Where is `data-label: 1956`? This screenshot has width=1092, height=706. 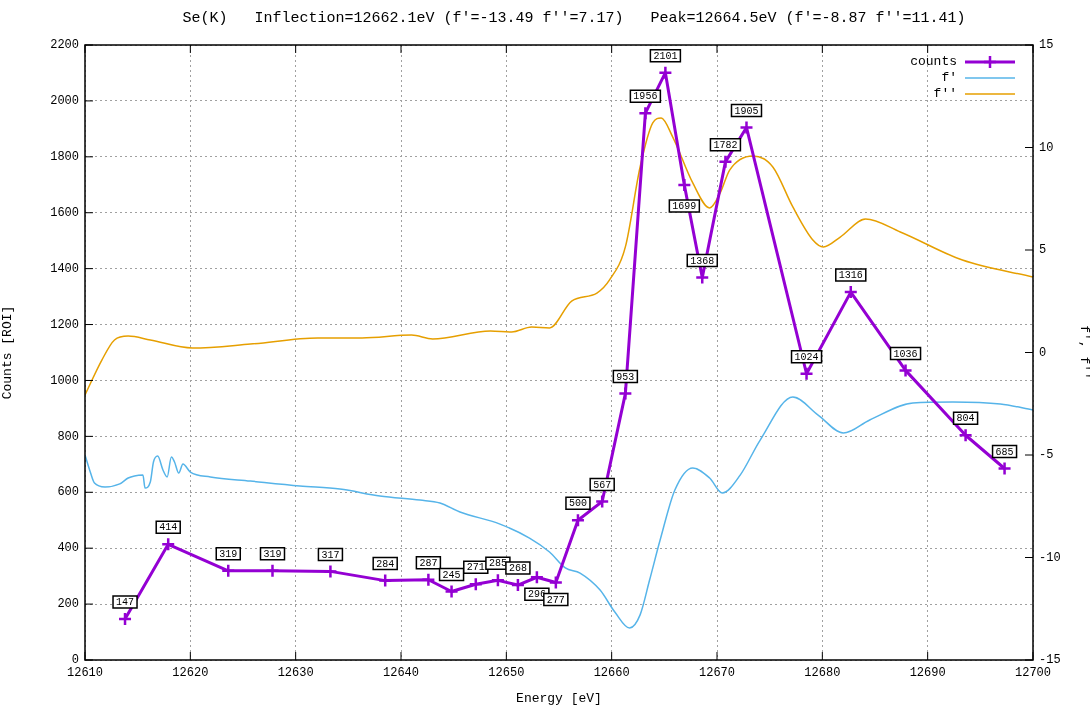
data-label: 1956 is located at coordinates (645, 97).